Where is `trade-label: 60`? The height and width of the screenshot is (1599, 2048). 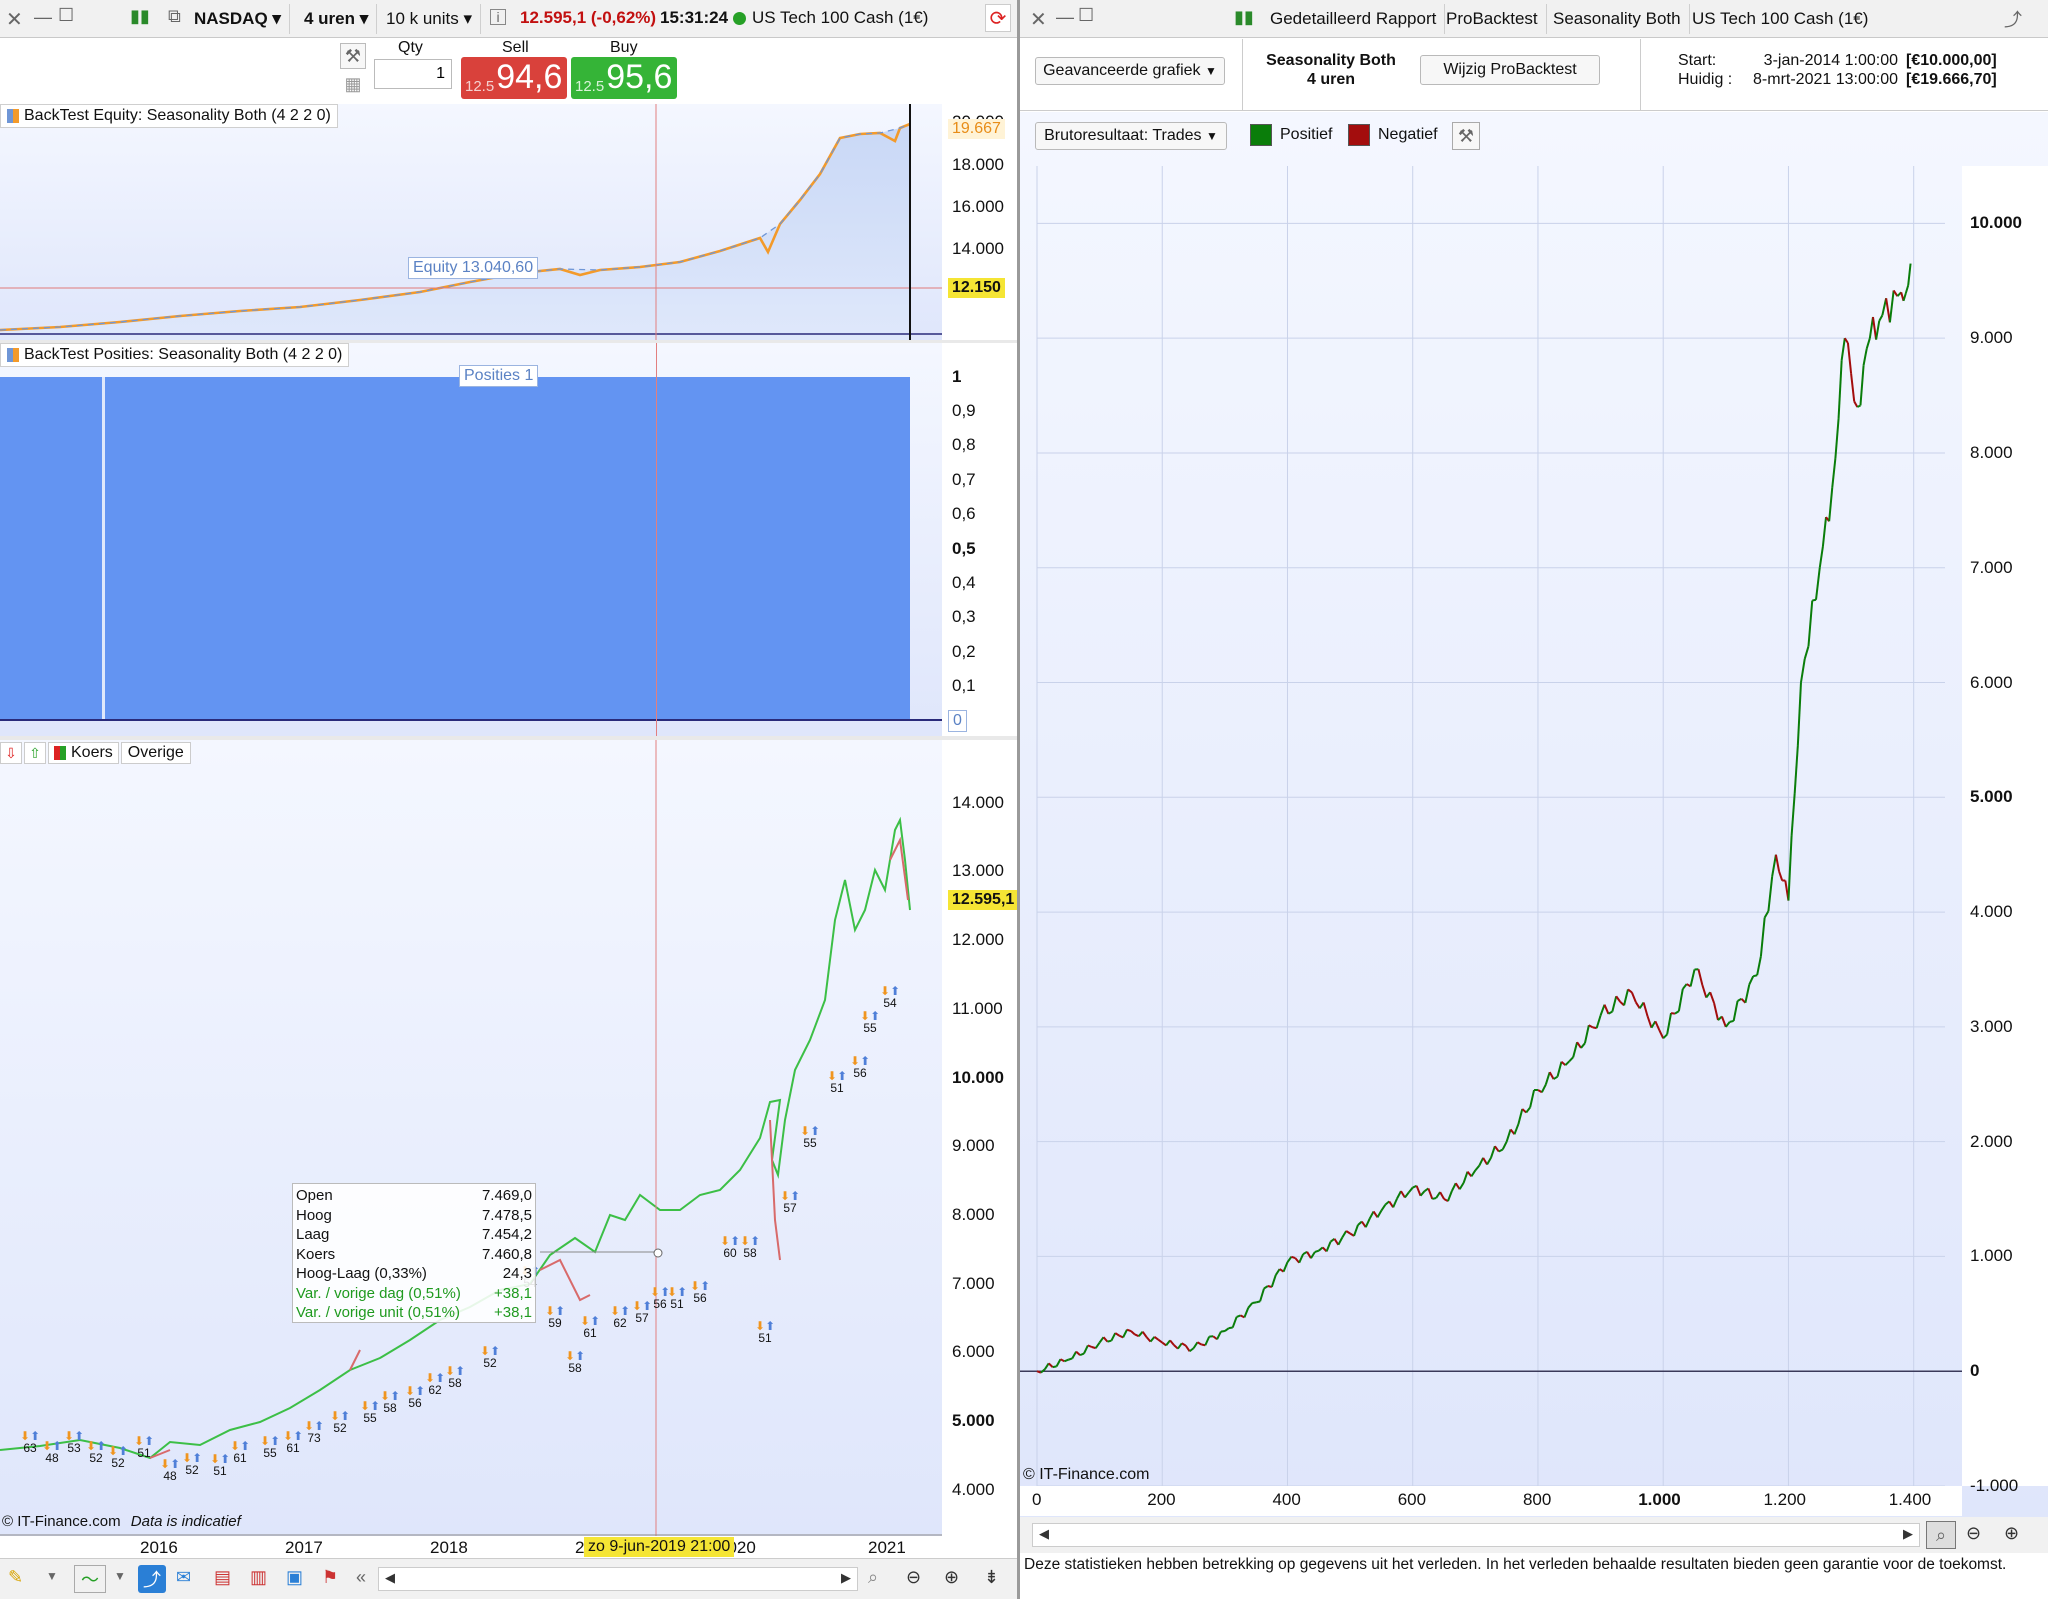 trade-label: 60 is located at coordinates (730, 1253).